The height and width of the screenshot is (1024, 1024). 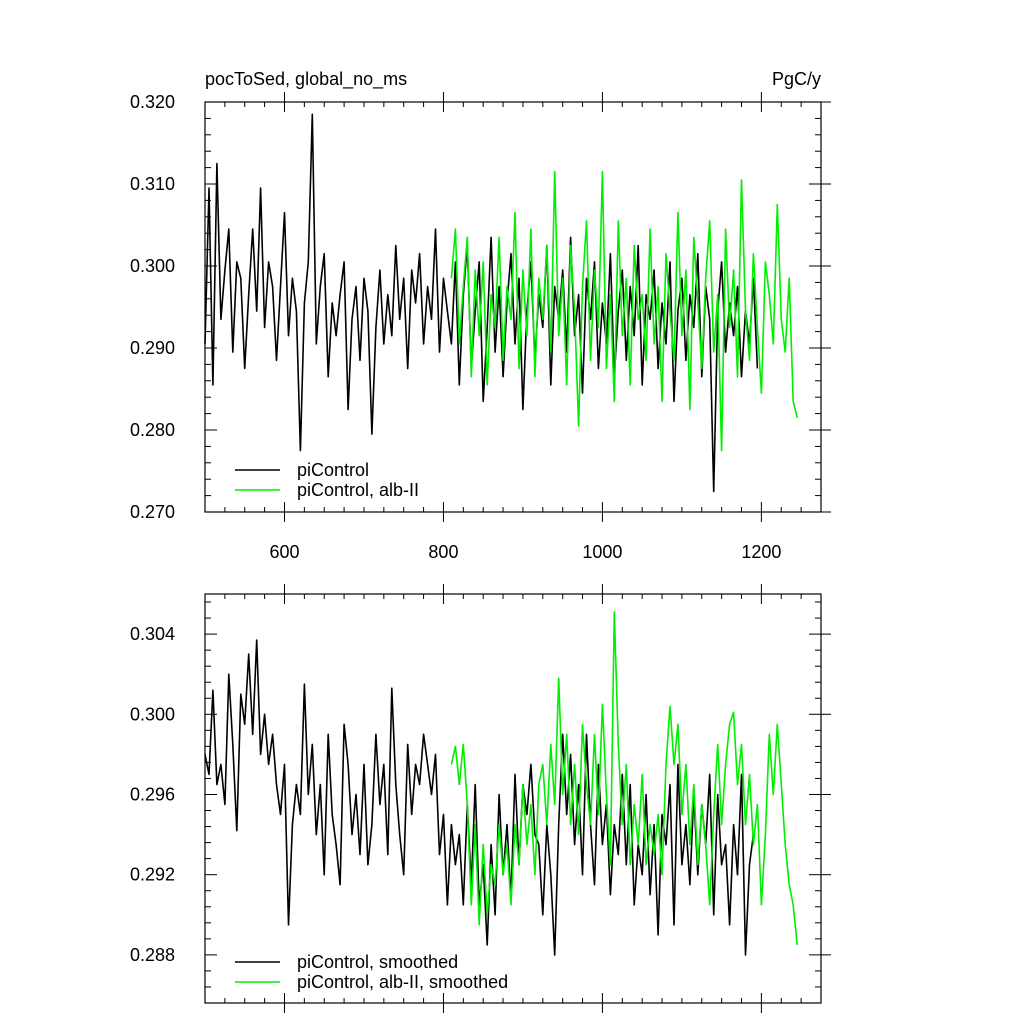 I want to click on y-tick-label: 0.270, so click(x=152, y=512).